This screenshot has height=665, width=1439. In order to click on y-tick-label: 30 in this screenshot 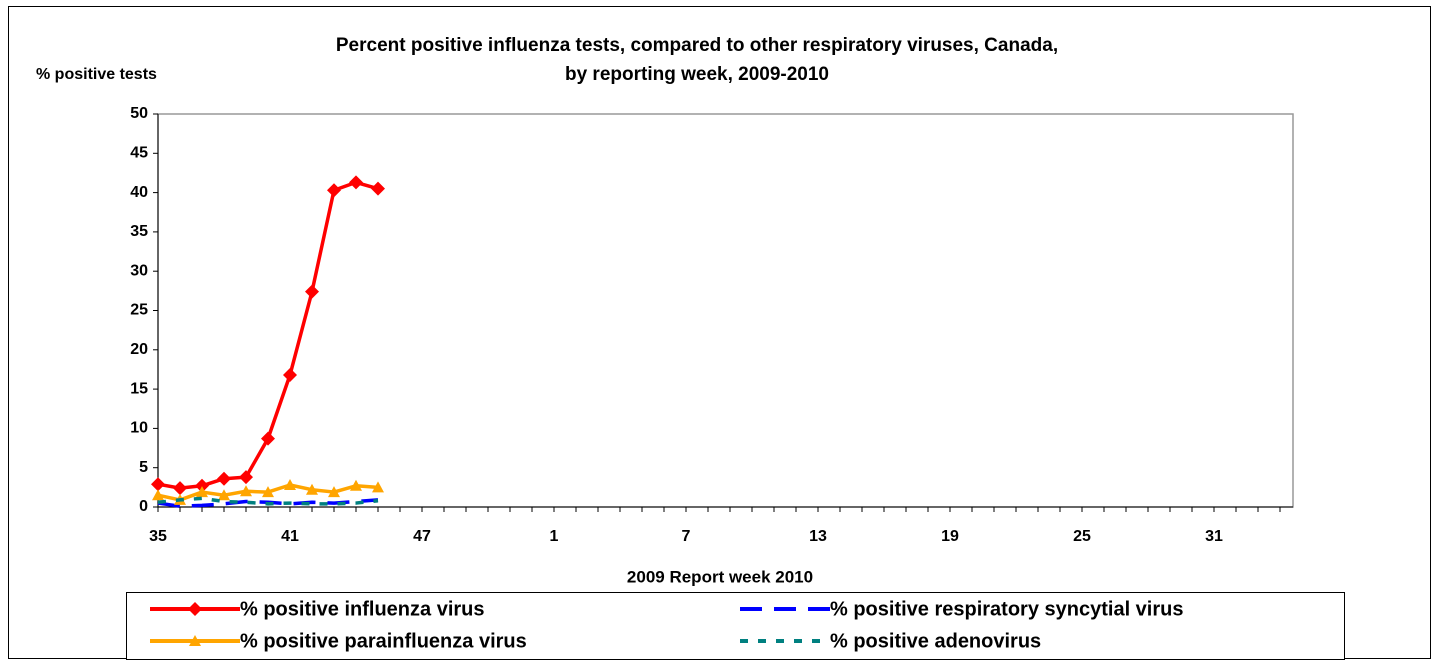, I will do `click(139, 270)`.